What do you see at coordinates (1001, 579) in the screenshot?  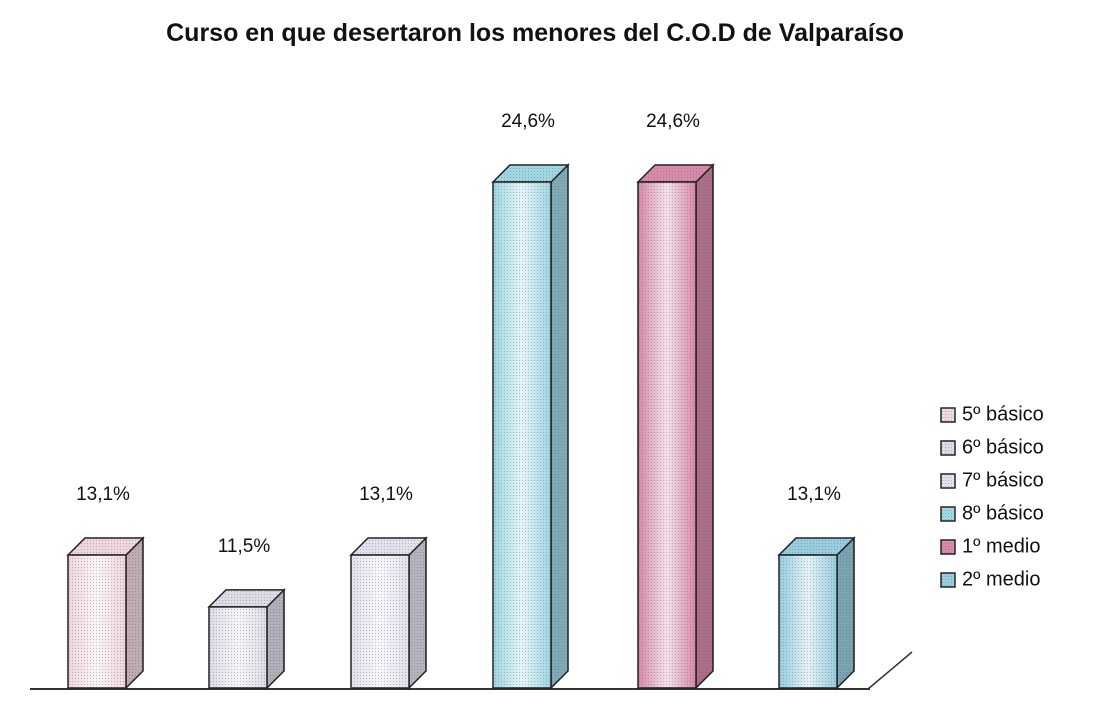 I see `legend-label: 2º medio` at bounding box center [1001, 579].